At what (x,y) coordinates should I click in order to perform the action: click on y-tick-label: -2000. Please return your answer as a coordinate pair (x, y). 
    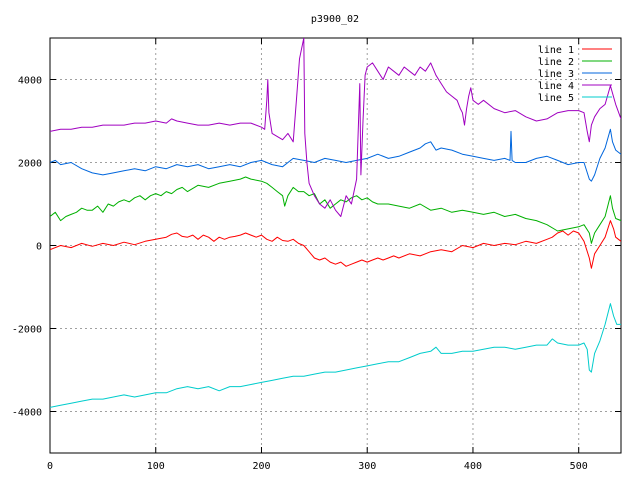
    Looking at the image, I should click on (27, 330).